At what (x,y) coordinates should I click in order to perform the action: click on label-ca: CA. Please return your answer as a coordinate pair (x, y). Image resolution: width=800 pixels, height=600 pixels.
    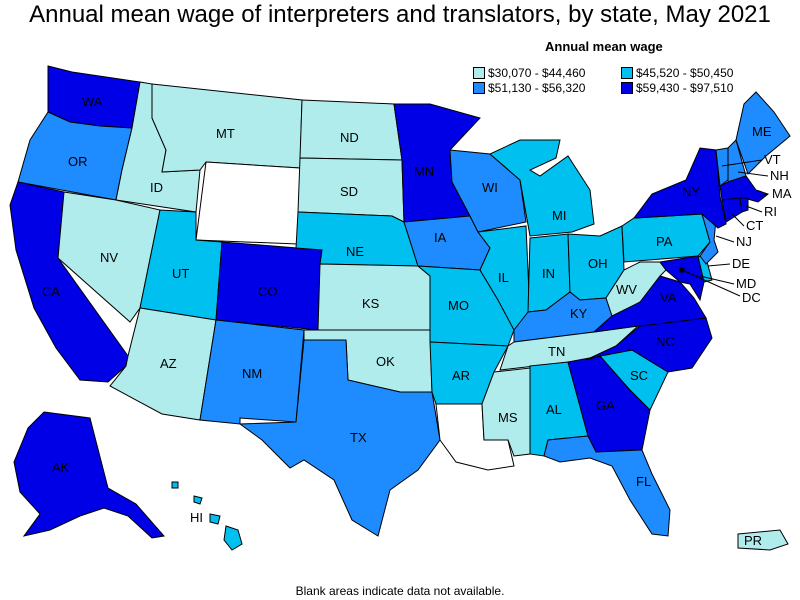
    Looking at the image, I should click on (51, 291).